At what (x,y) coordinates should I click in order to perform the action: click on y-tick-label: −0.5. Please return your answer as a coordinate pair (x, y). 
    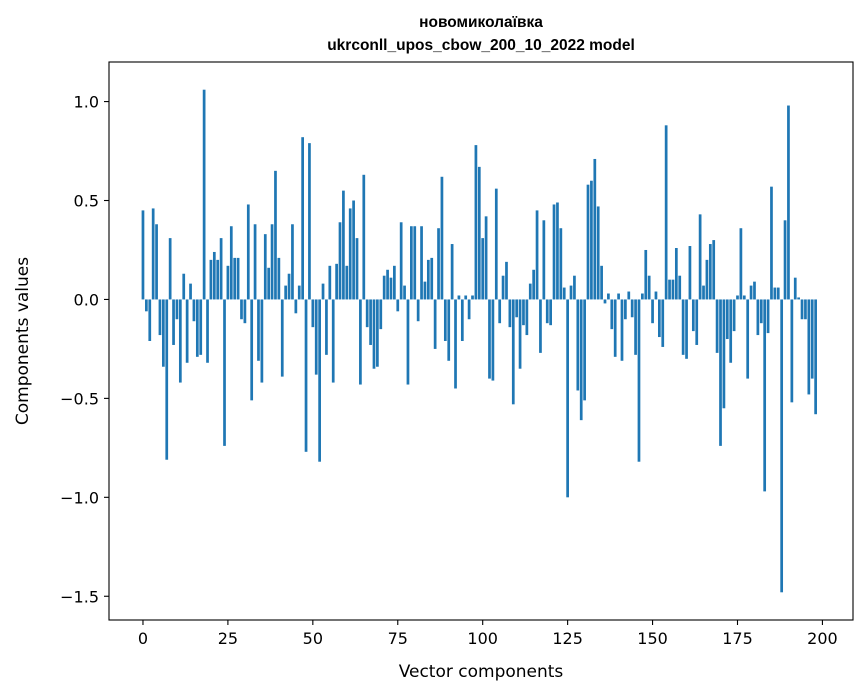
    Looking at the image, I should click on (79, 398).